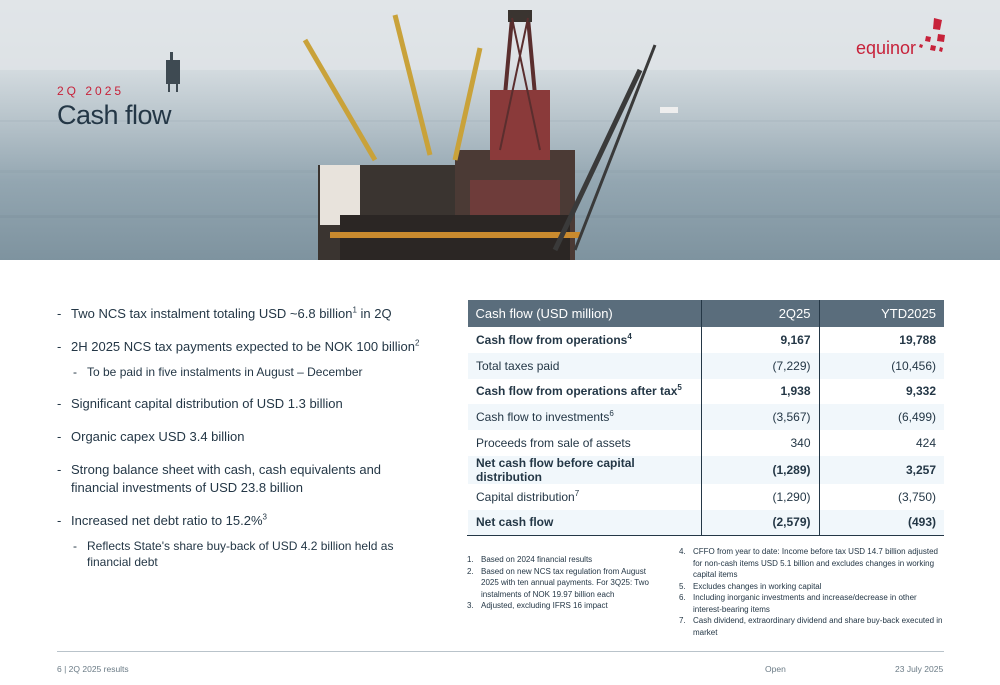 This screenshot has height=685, width=1000. I want to click on row-label: Cash flow to investments6, so click(584, 417).